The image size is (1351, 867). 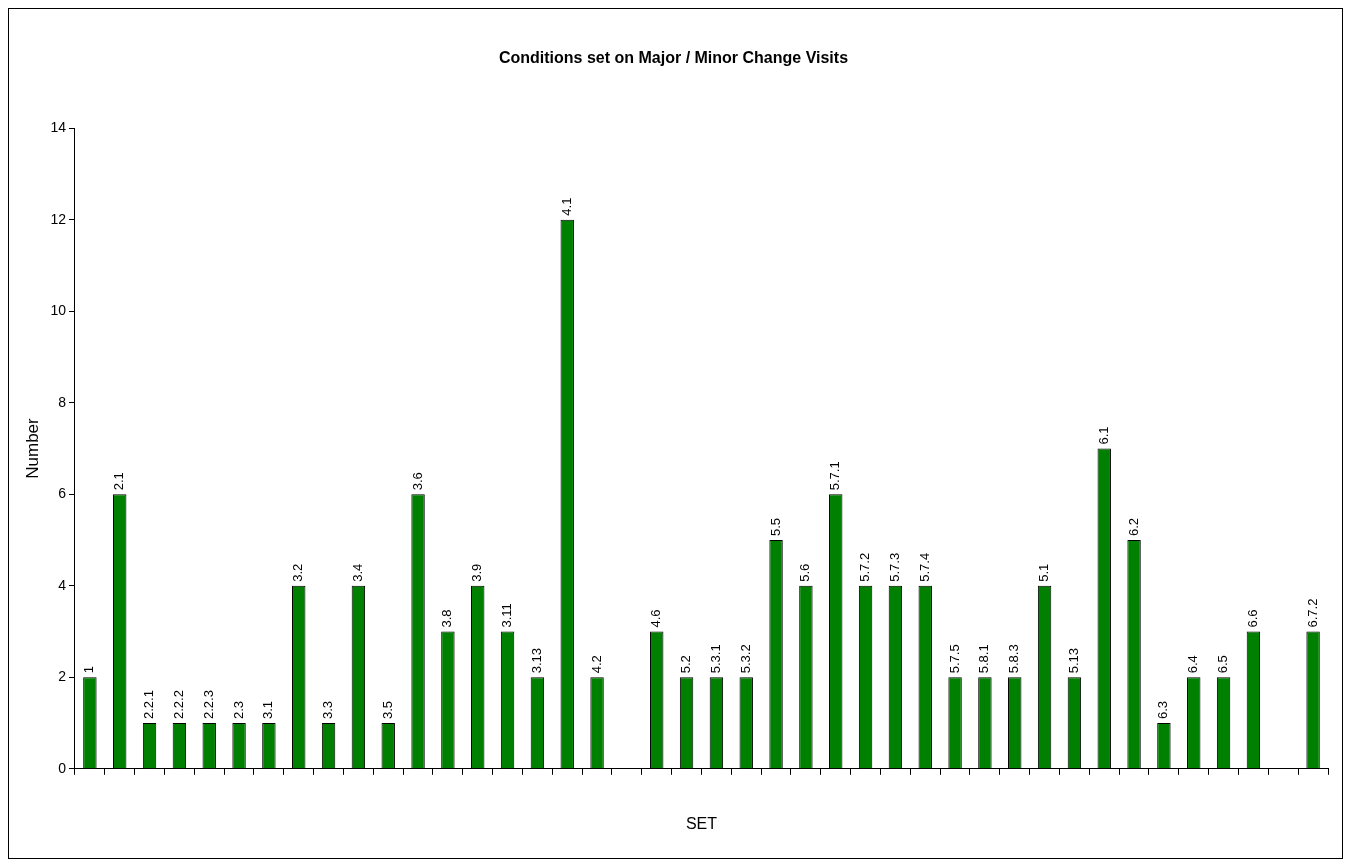 What do you see at coordinates (1312, 613) in the screenshot?
I see `x-tick-label: 6.7.2` at bounding box center [1312, 613].